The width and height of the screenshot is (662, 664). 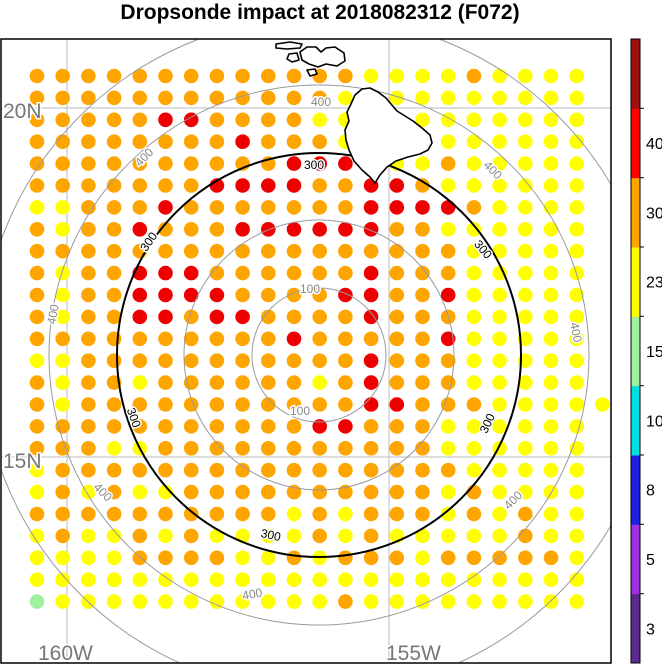 I want to click on chart-title: Dropsonde impact at 2018082312 (F072), so click(x=320, y=12).